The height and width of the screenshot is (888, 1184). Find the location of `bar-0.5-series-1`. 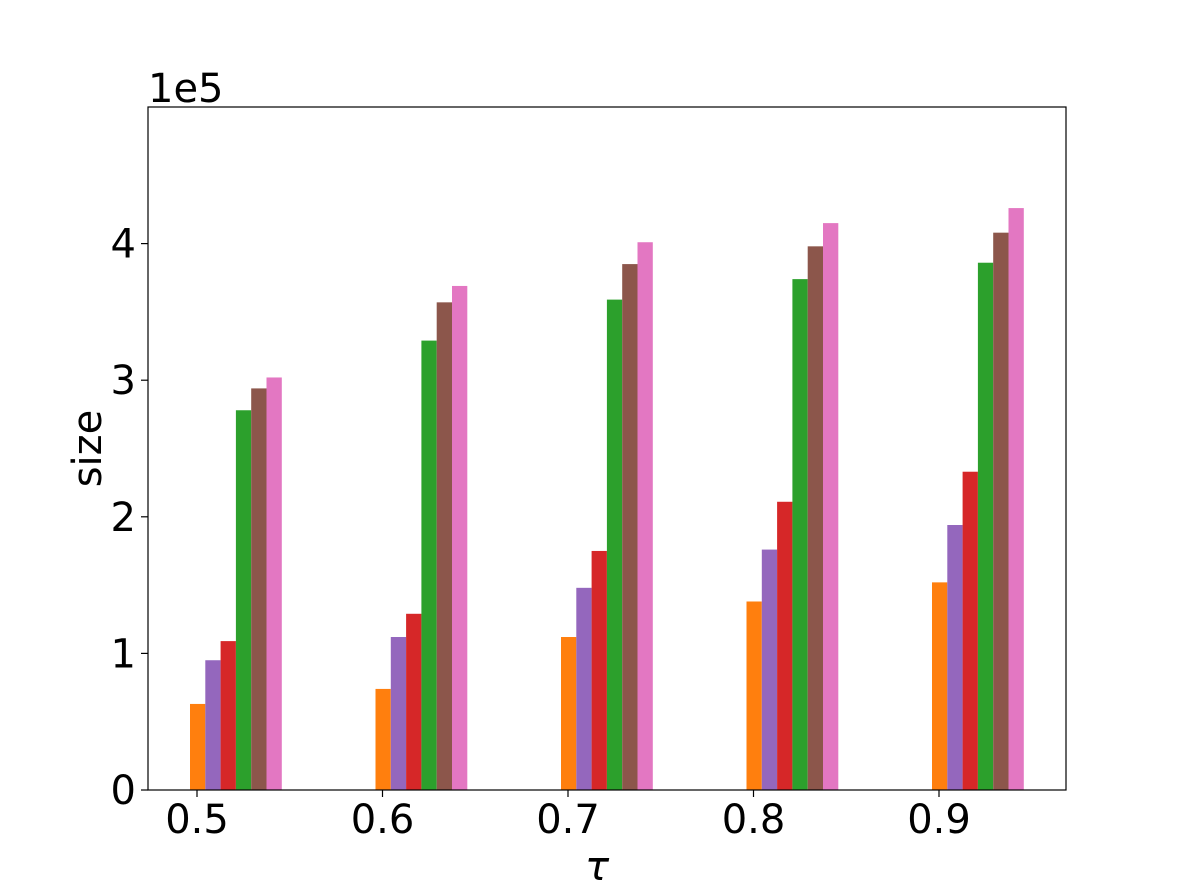

bar-0.5-series-1 is located at coordinates (198, 746).